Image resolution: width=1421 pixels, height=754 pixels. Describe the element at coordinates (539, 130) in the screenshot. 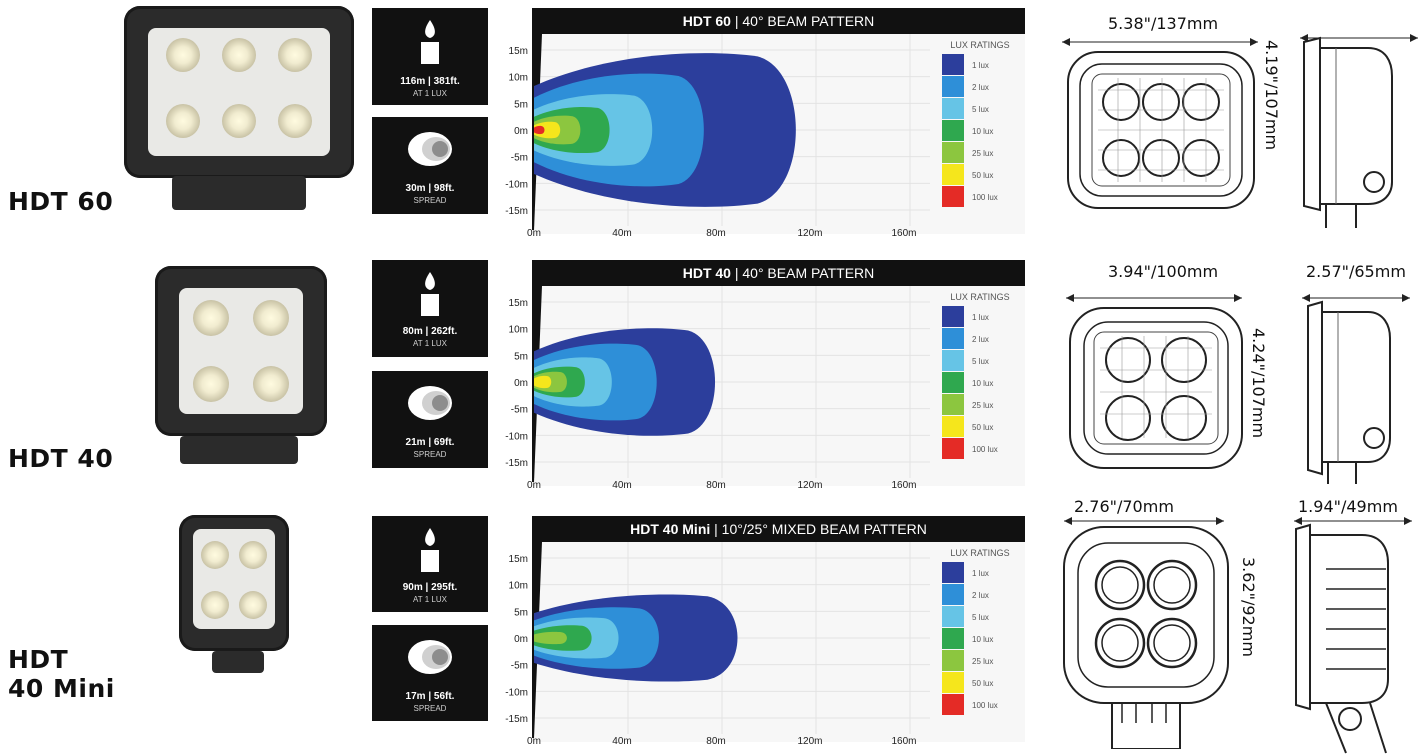

I see `beam-contour-100lux` at that location.